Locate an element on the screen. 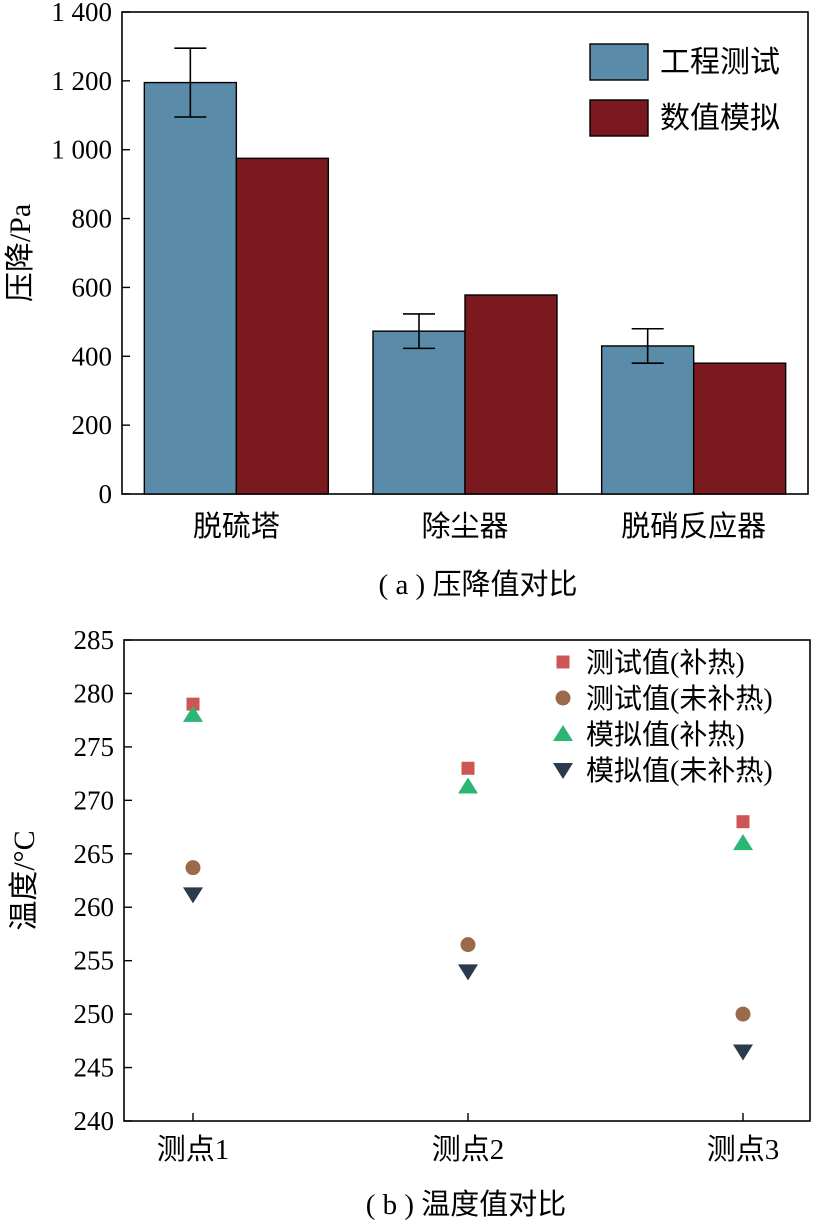 The height and width of the screenshot is (1224, 818). x-category-label: 脱硫塔 is located at coordinates (236, 526).